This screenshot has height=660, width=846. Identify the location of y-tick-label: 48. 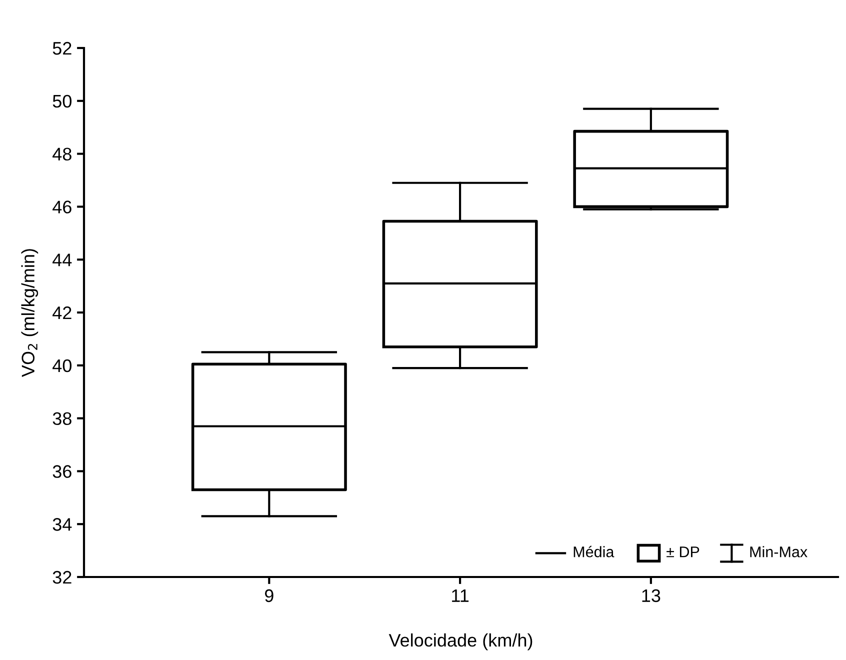
(62, 154).